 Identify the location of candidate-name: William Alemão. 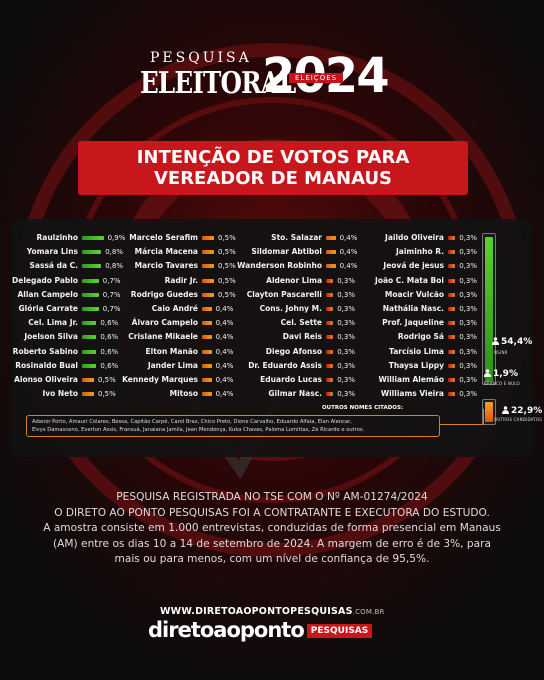
(411, 379).